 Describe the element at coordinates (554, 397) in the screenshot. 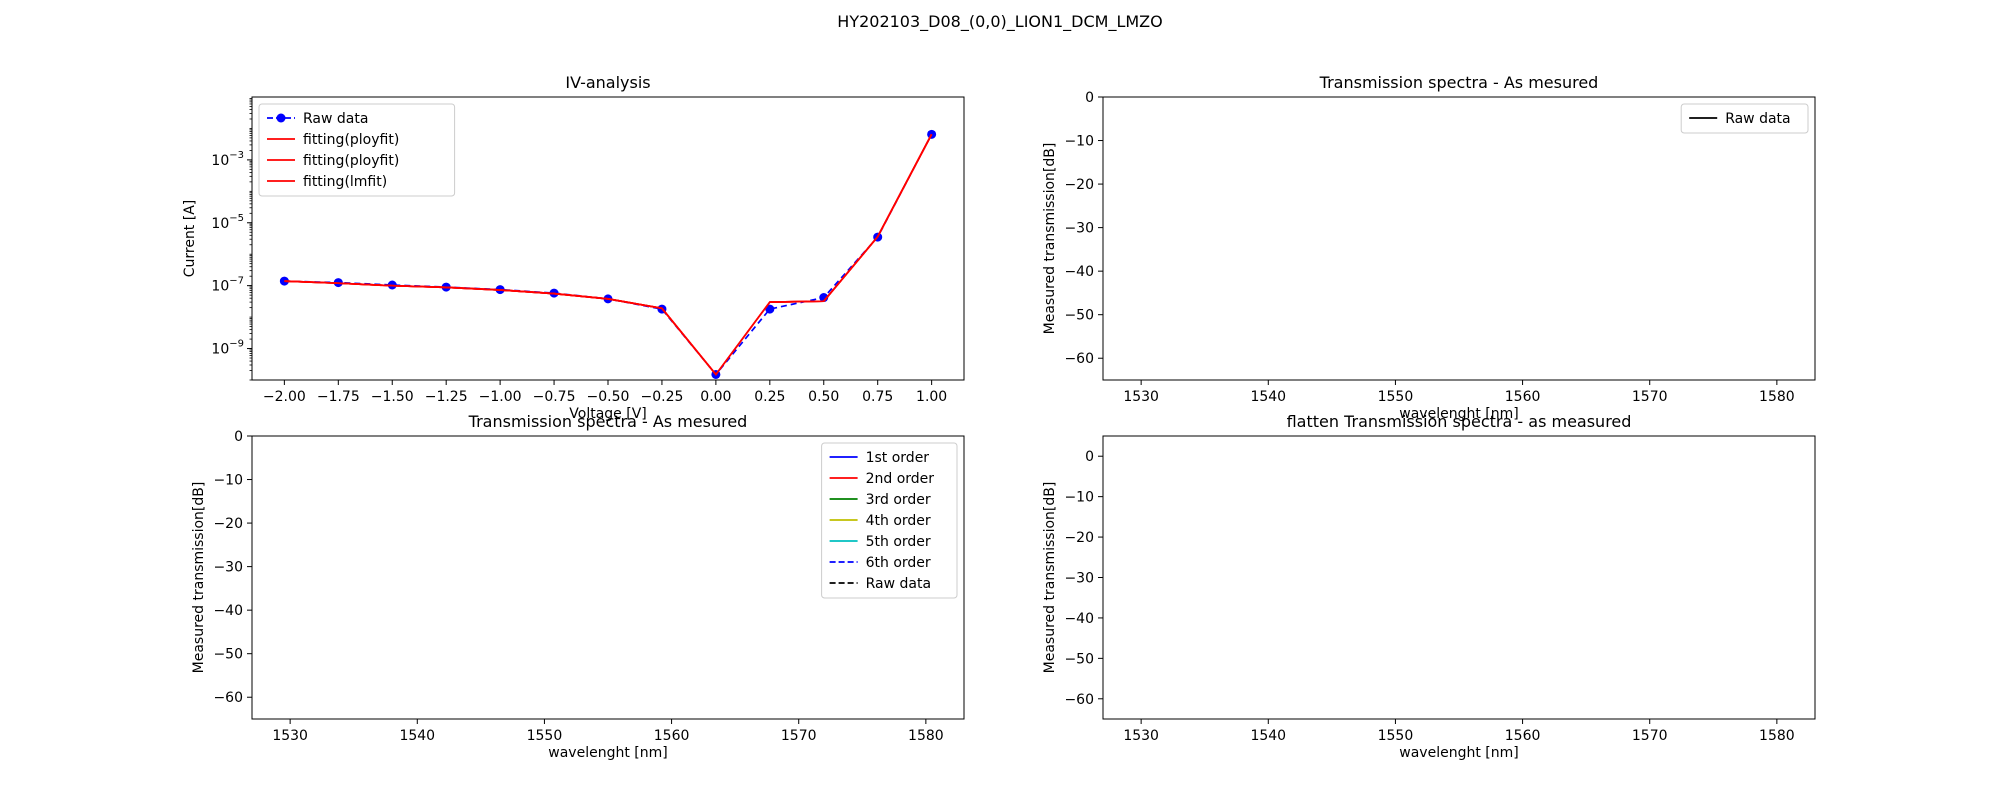

I see `x-tick-label: −0.75` at that location.